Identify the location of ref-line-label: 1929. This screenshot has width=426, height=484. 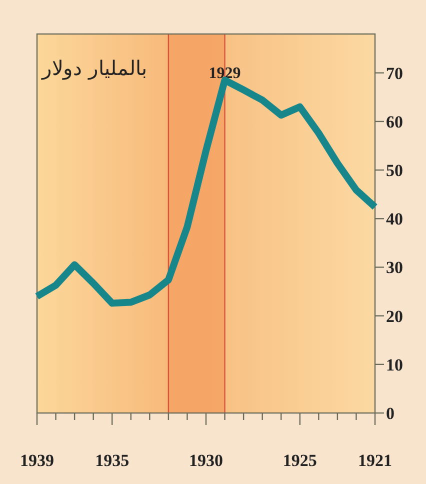
(224, 73).